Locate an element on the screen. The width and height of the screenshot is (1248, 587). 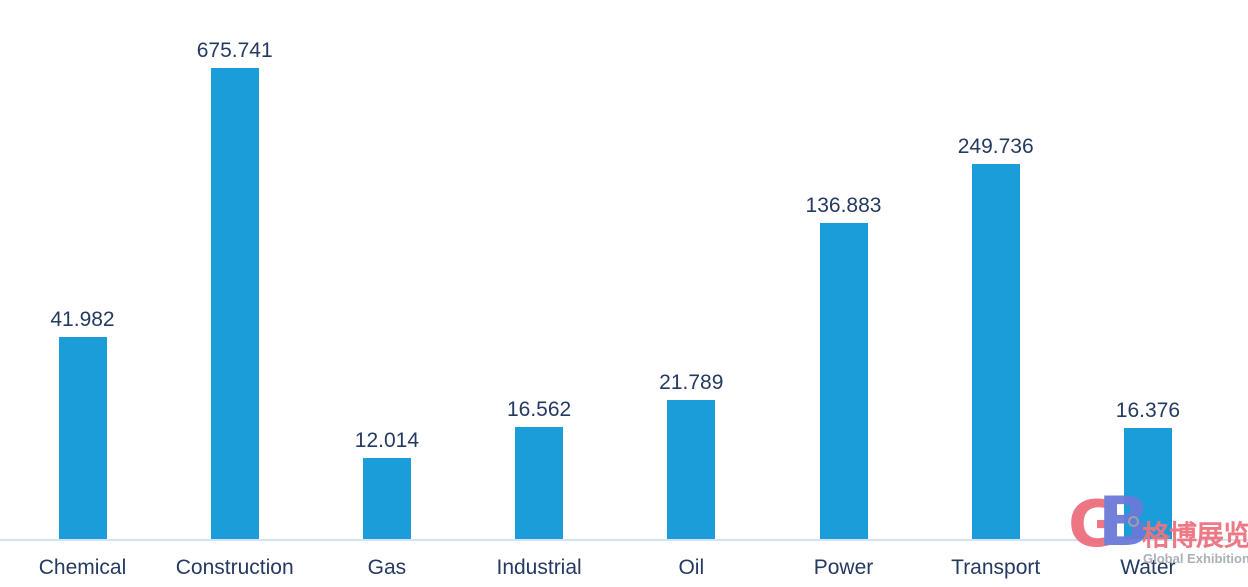
gb-logo-watermark: G B 格博展览 Global Exhibition is located at coordinates (1155, 538).